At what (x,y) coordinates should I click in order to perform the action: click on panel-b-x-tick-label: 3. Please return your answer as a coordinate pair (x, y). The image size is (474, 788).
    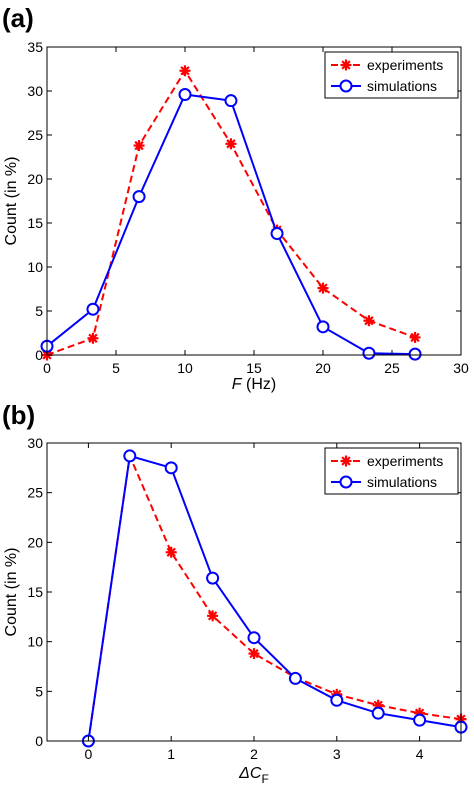
    Looking at the image, I should click on (337, 754).